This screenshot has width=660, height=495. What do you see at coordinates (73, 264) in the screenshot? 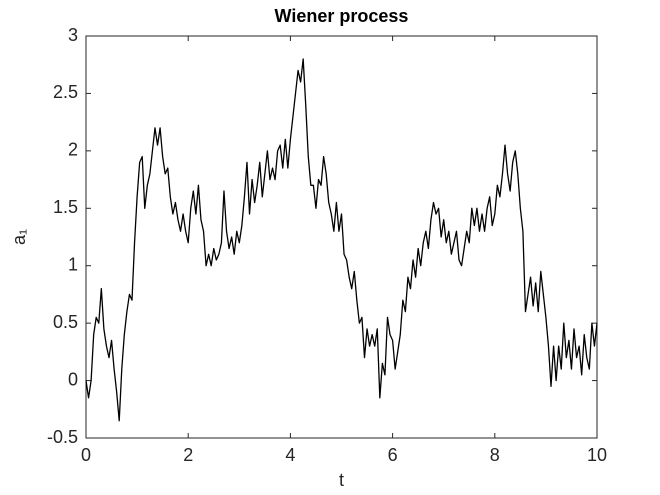
I see `y-tick-label: 1` at bounding box center [73, 264].